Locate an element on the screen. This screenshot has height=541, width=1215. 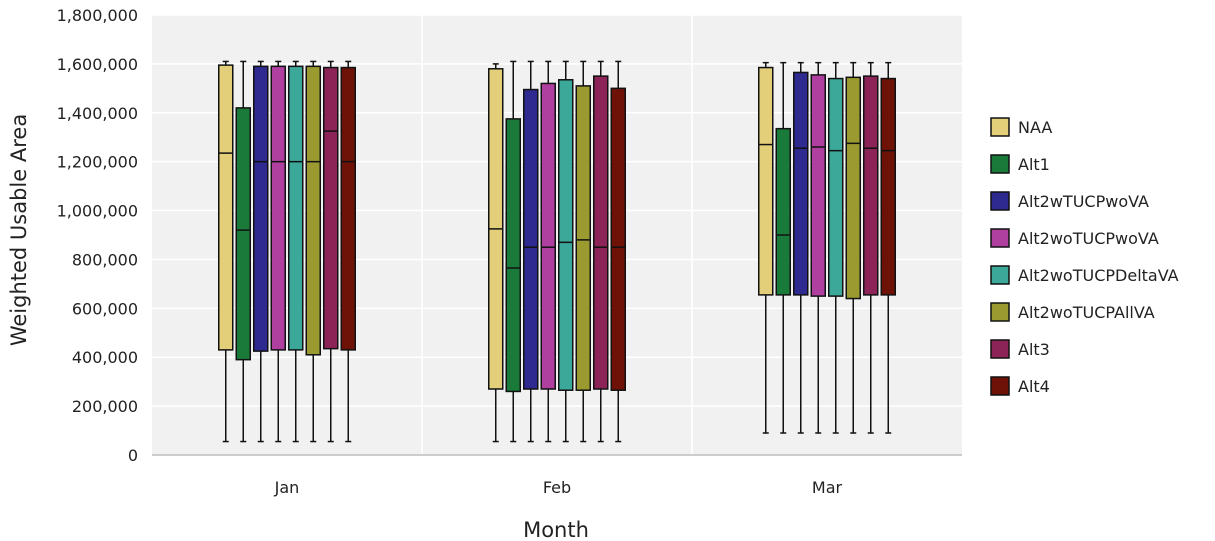
y-tick-label: 1,200,000 is located at coordinates (97, 162).